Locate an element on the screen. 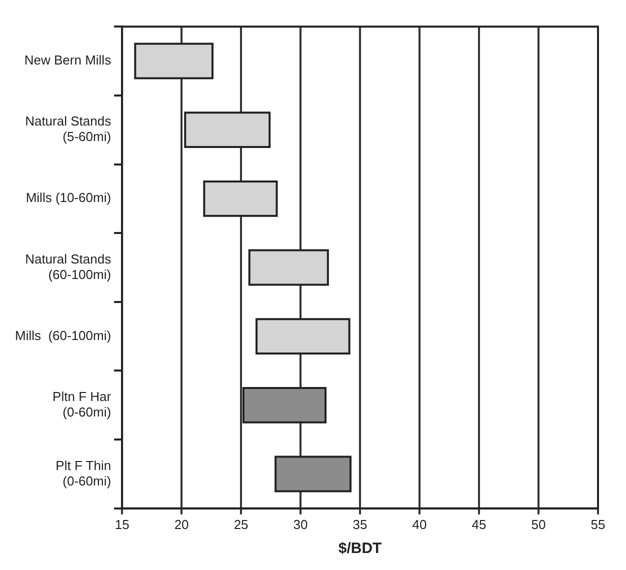  y-tick-label: Mills (60-100mi) is located at coordinates (63, 335).